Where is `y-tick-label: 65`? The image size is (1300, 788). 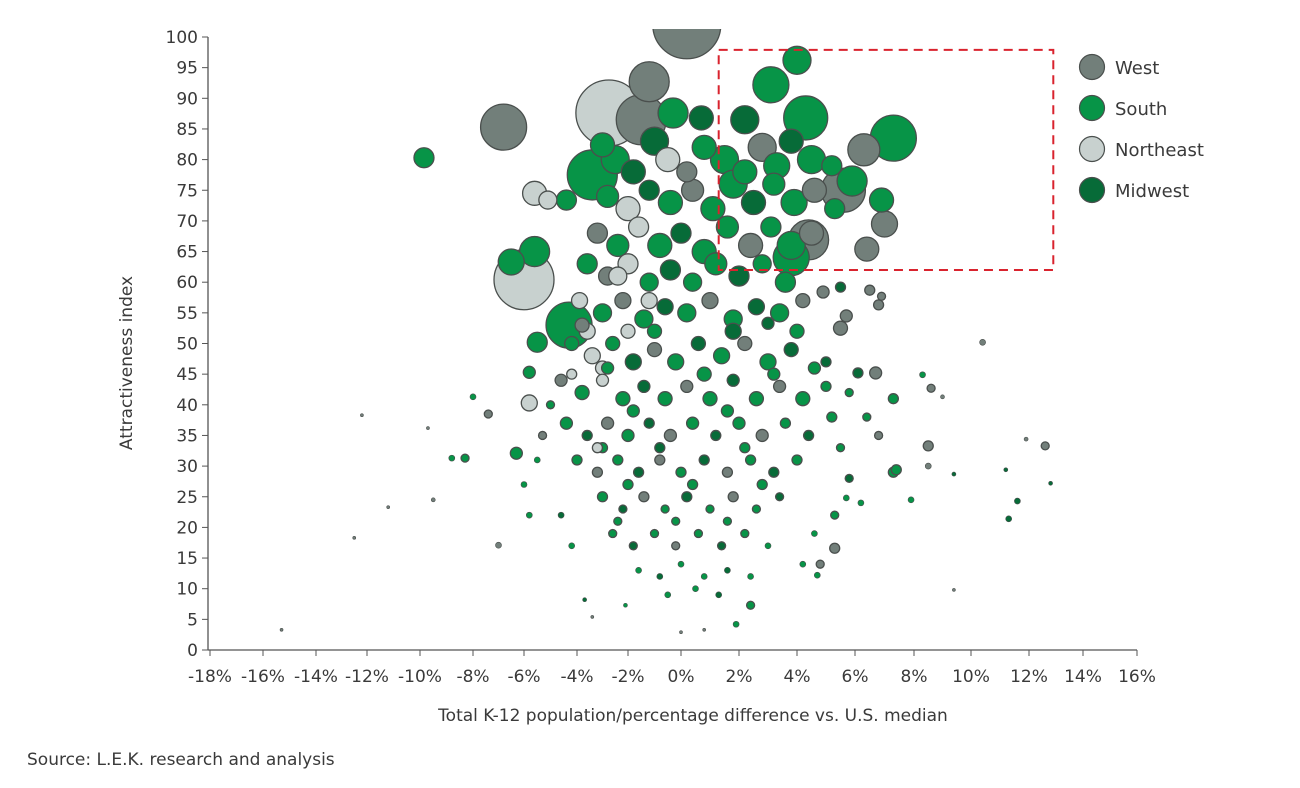
y-tick-label: 65 is located at coordinates (187, 253).